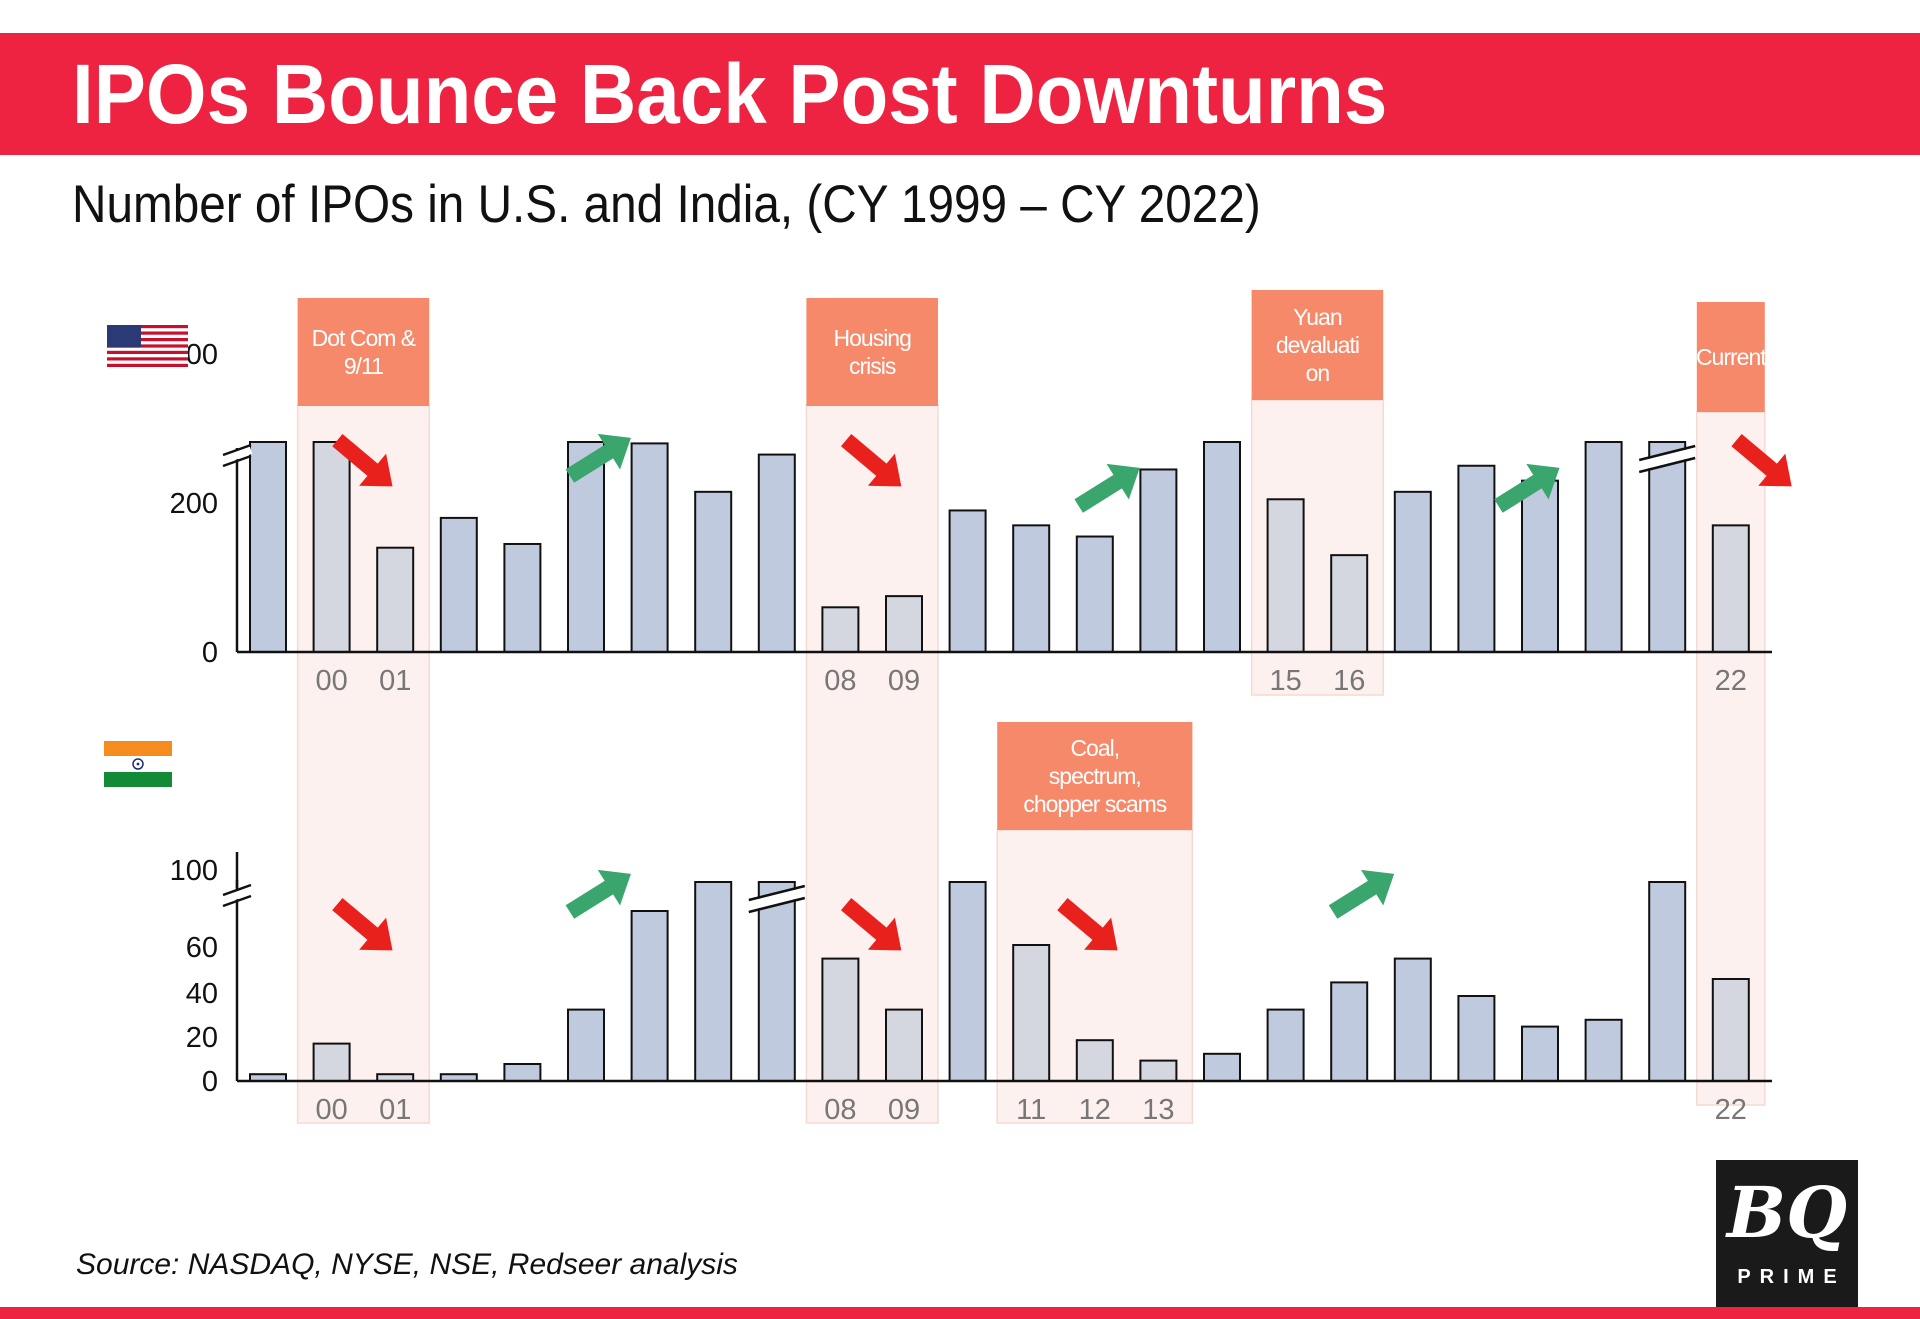 The image size is (1920, 1319). What do you see at coordinates (210, 1082) in the screenshot?
I see `y-tick-label: 0` at bounding box center [210, 1082].